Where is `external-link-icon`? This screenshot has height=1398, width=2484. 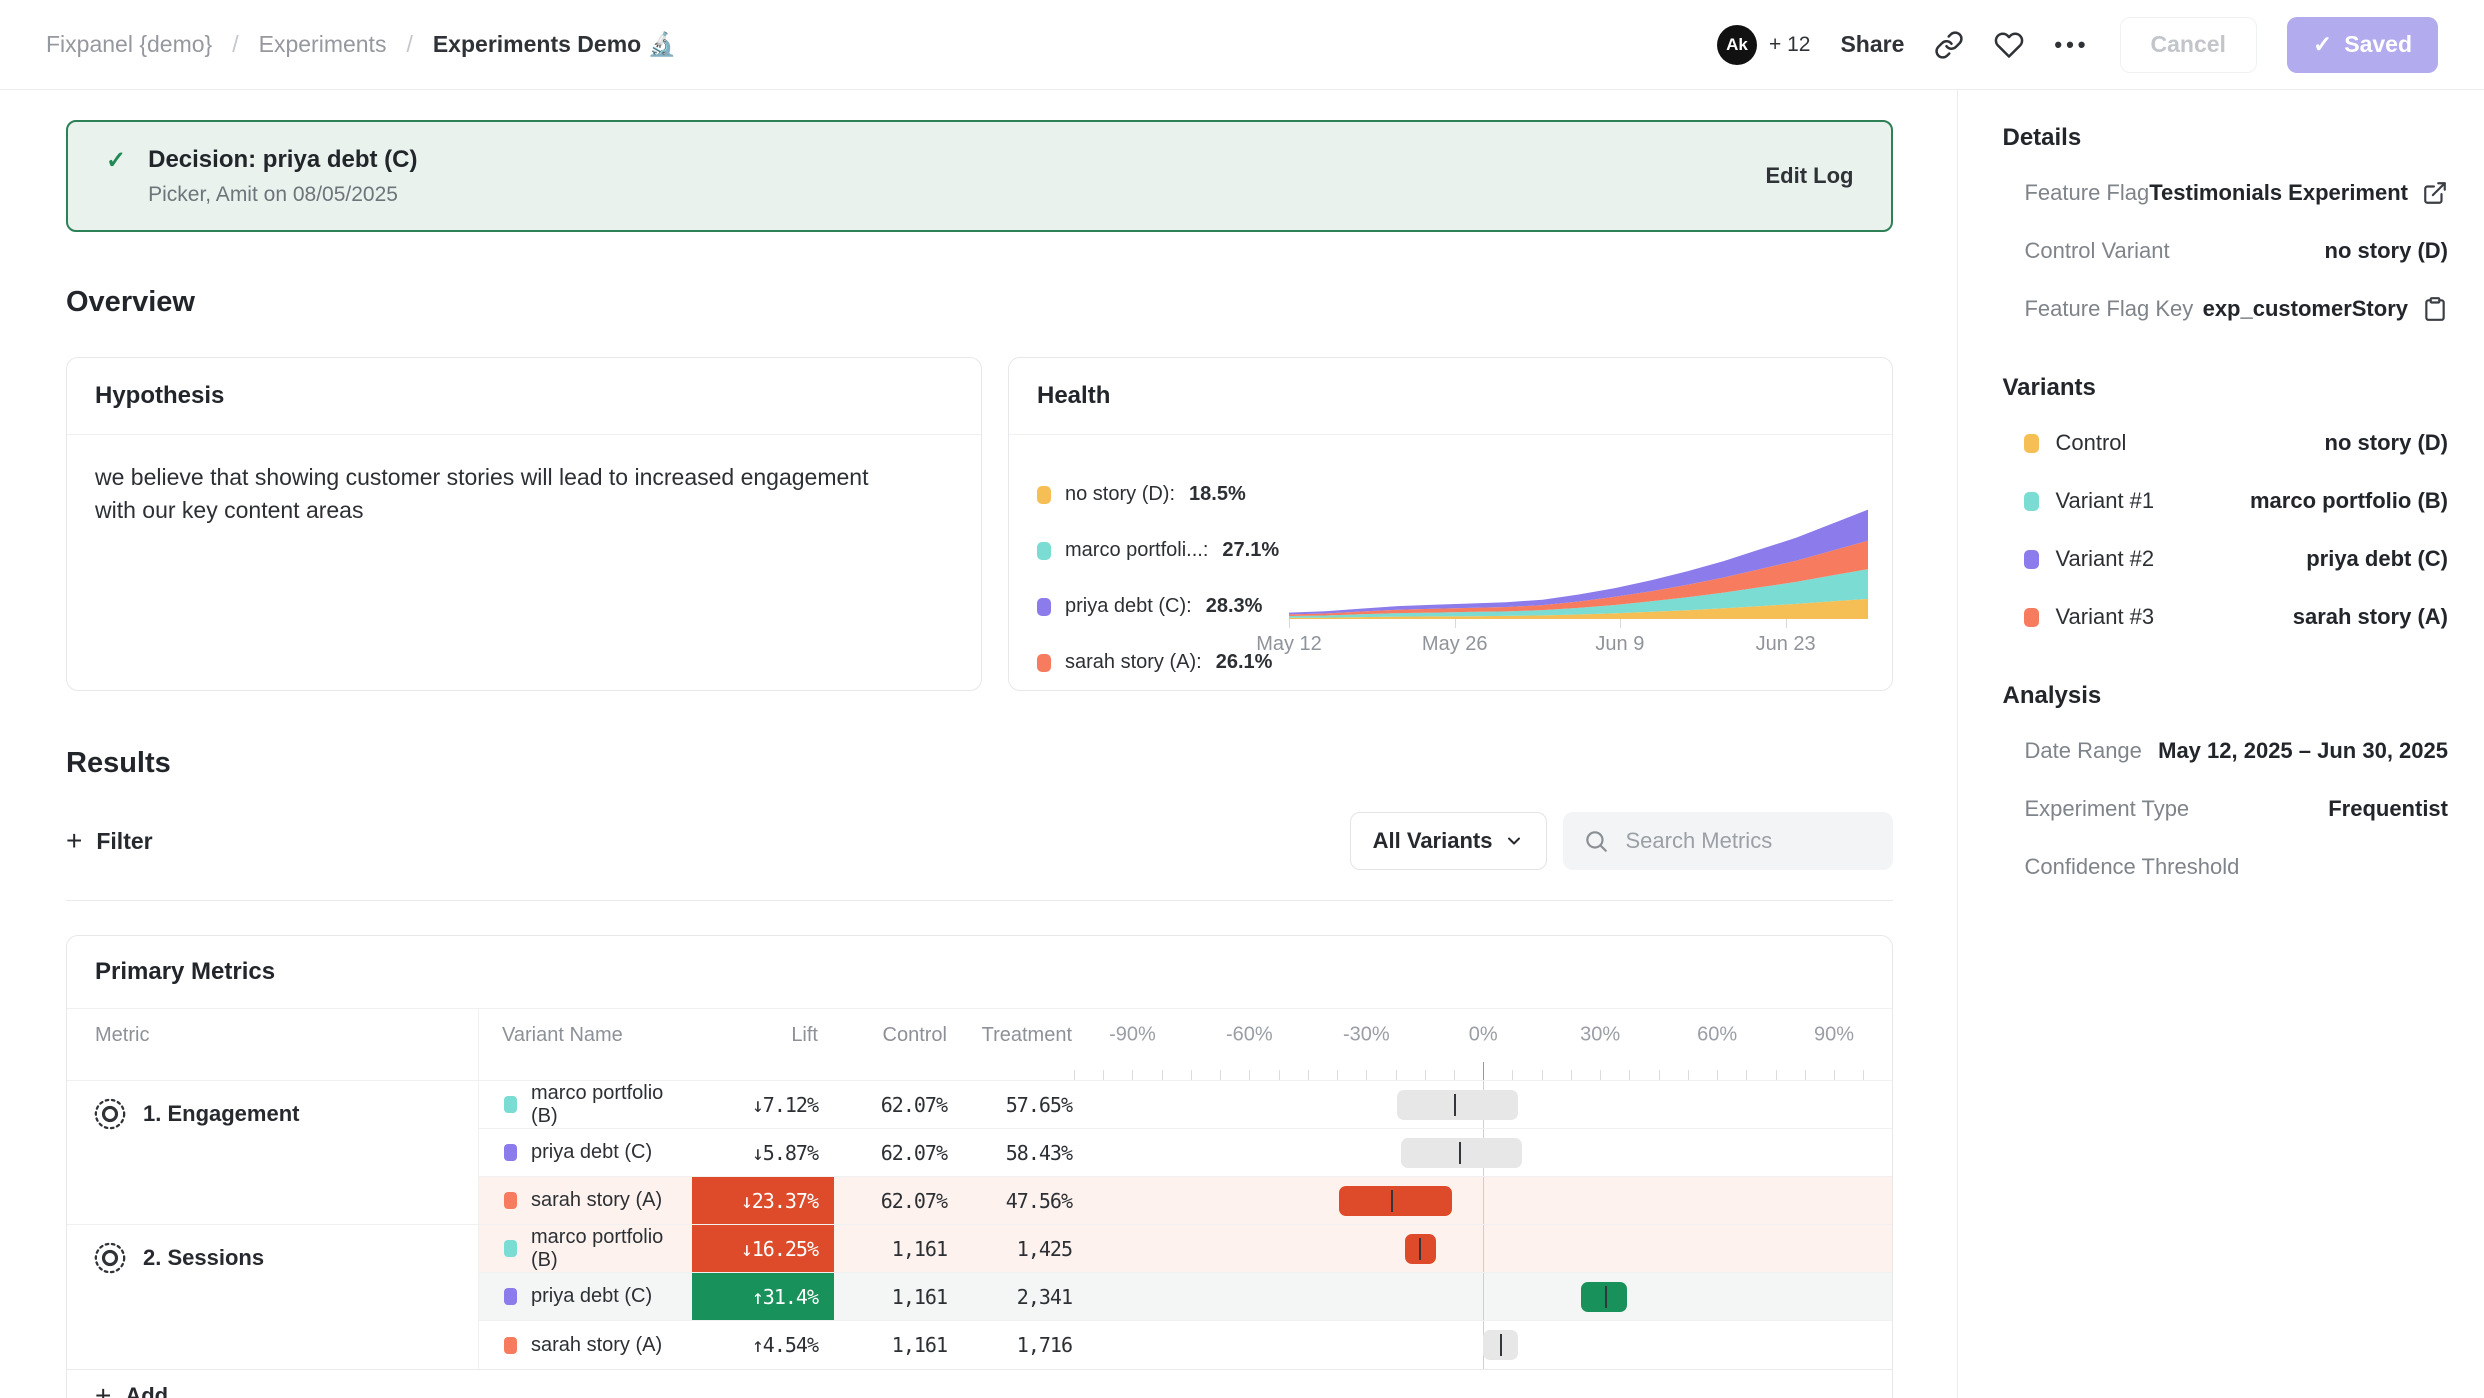
external-link-icon is located at coordinates (2435, 193).